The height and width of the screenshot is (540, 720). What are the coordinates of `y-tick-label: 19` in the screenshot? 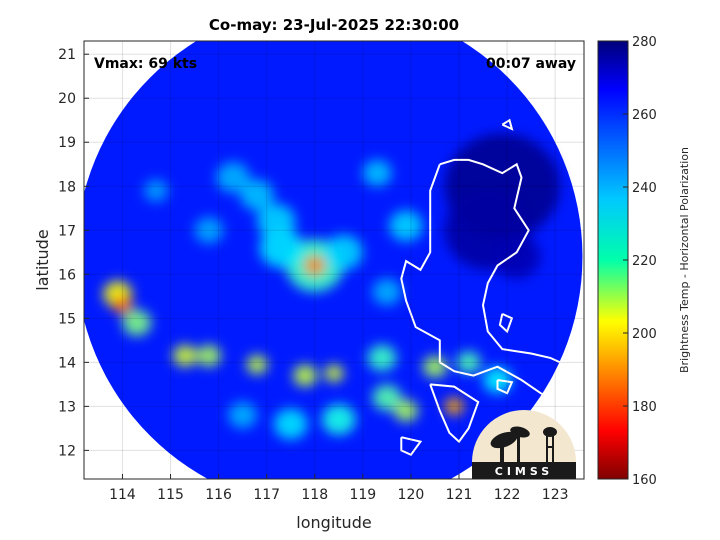 It's located at (67, 143).